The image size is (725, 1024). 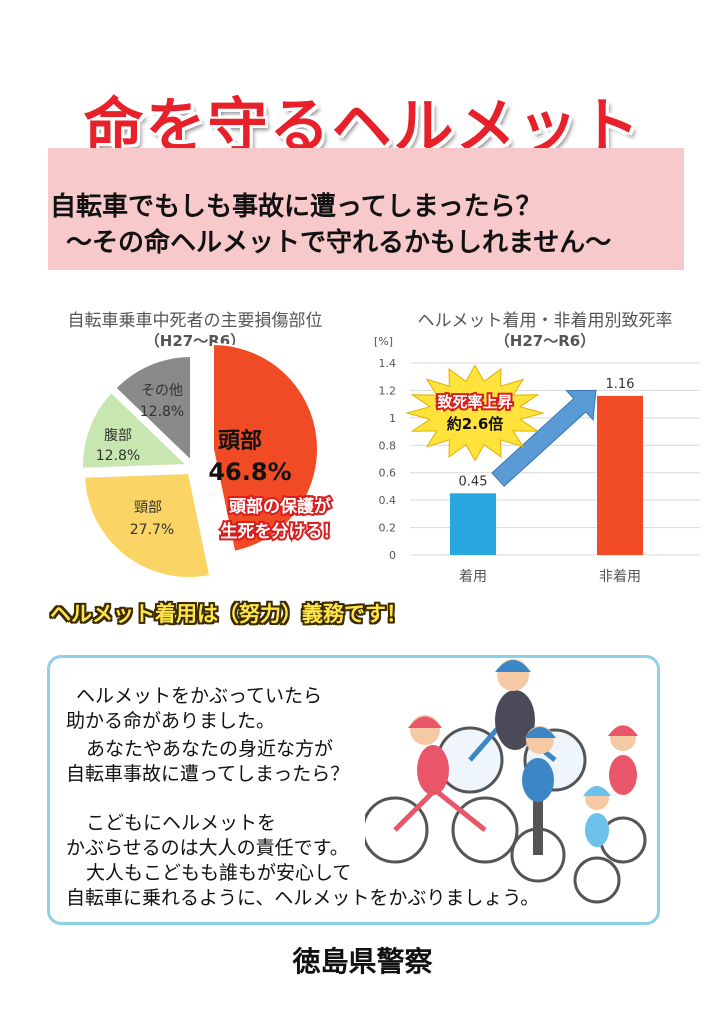 I want to click on pie-slice-label: 頸部, so click(x=148, y=508).